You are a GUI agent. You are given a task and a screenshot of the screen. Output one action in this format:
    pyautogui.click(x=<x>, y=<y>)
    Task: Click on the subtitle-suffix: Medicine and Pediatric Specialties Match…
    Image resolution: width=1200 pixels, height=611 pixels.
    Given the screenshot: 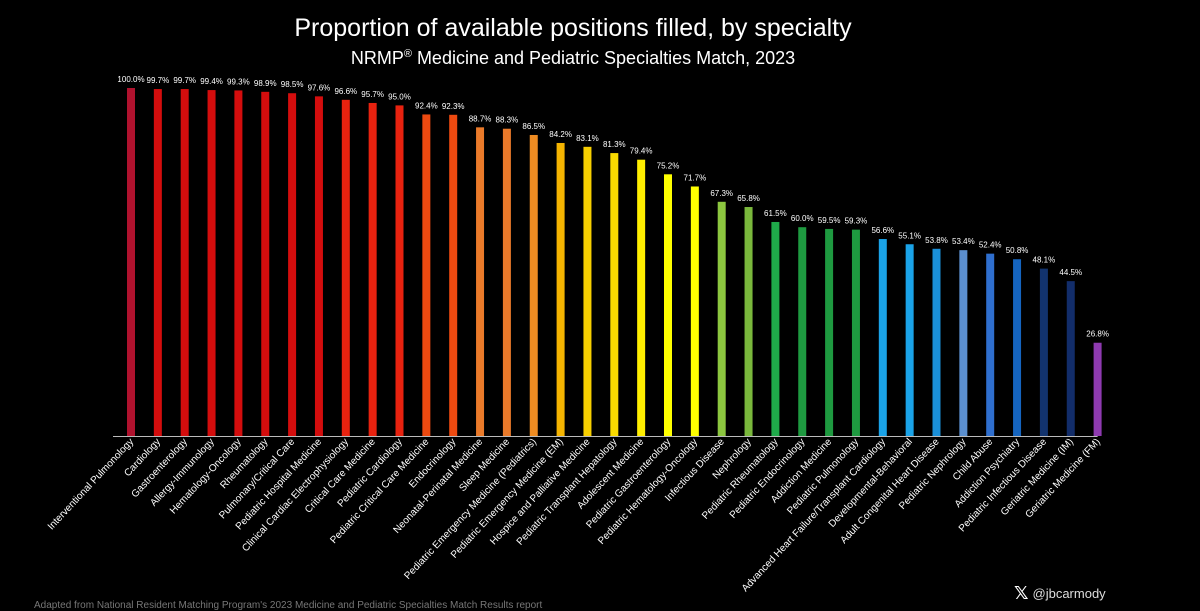 What is the action you would take?
    pyautogui.click(x=603, y=58)
    